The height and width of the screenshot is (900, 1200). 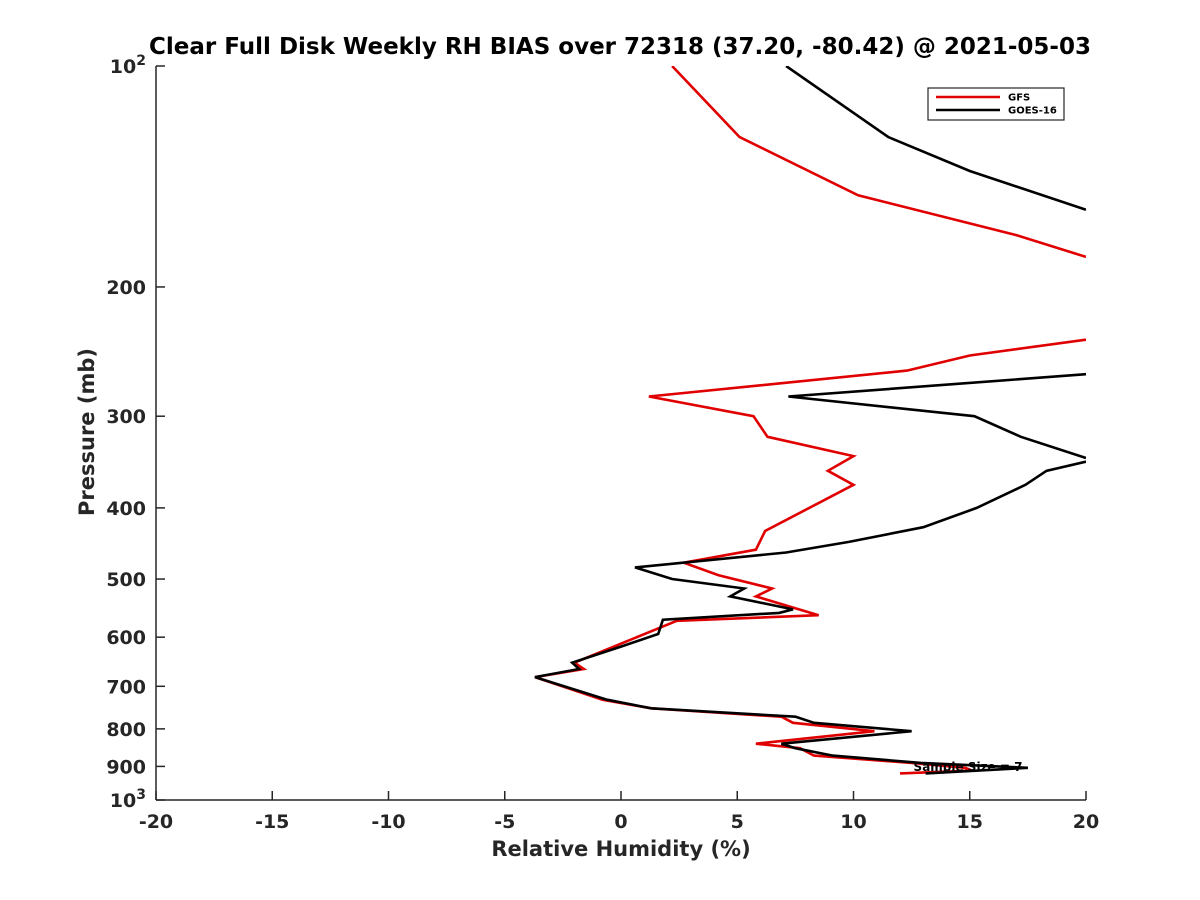 I want to click on legend: GFS GOES-16, so click(x=996, y=104).